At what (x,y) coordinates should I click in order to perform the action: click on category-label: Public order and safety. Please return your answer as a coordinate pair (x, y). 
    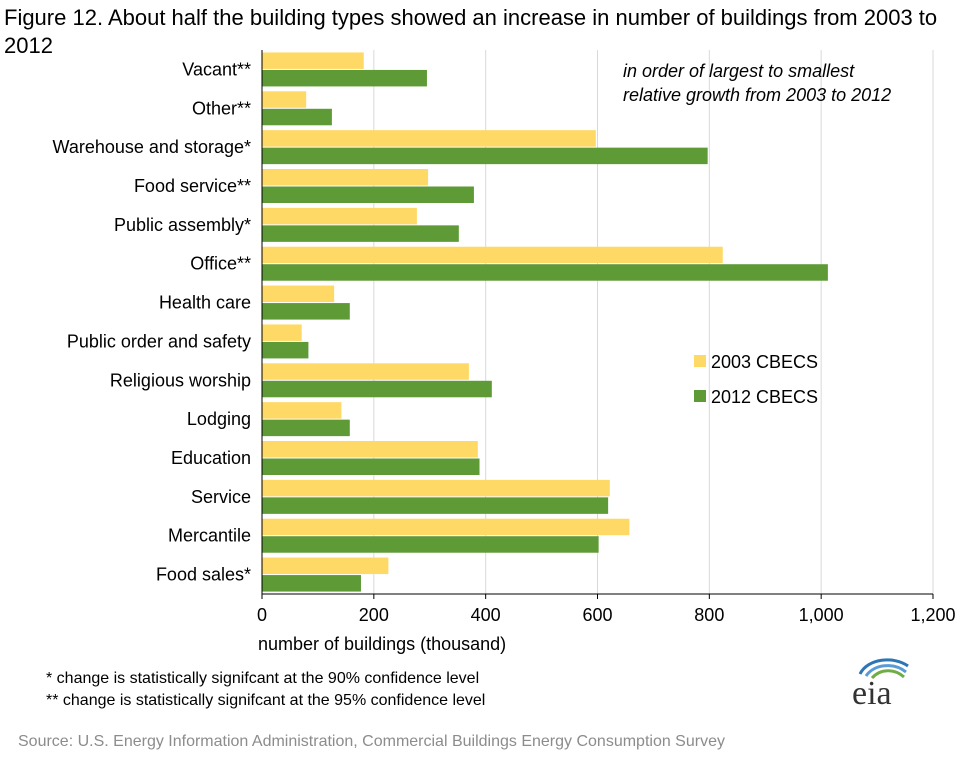
    Looking at the image, I should click on (159, 341).